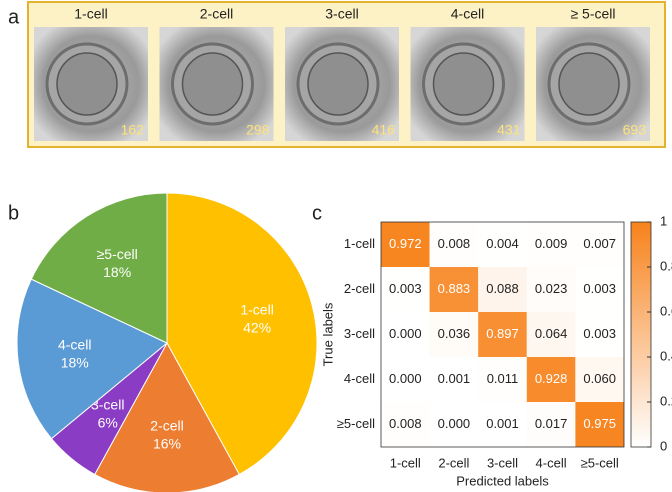  I want to click on cell-label: 0.011, so click(503, 378).